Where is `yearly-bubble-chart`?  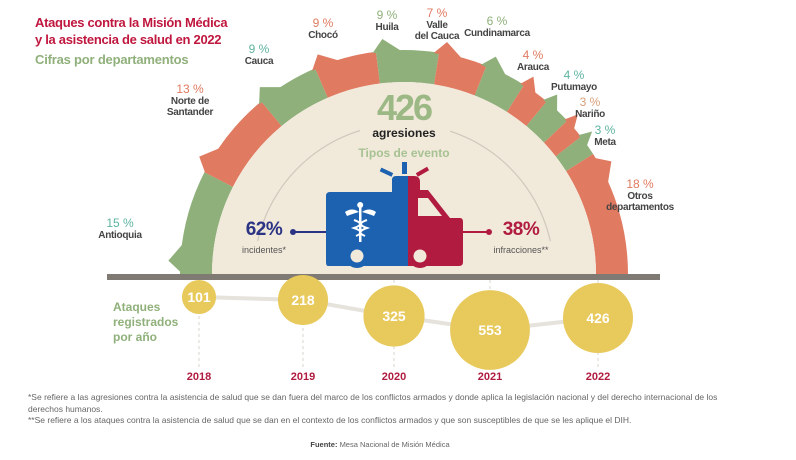 yearly-bubble-chart is located at coordinates (407, 322).